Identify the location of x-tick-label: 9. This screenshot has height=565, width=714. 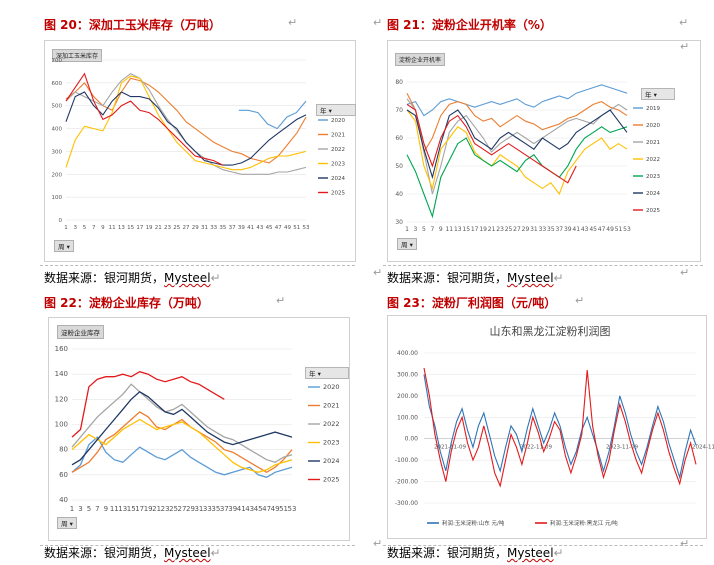
(103, 228).